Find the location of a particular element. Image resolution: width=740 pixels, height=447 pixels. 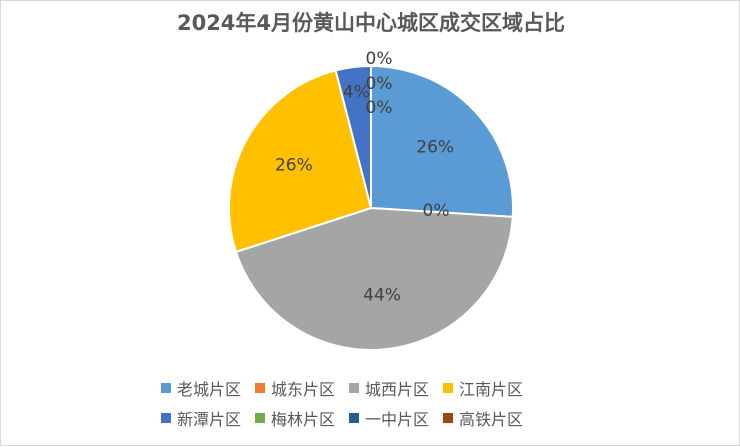

legend-label: 高铁片区 is located at coordinates (491, 419).